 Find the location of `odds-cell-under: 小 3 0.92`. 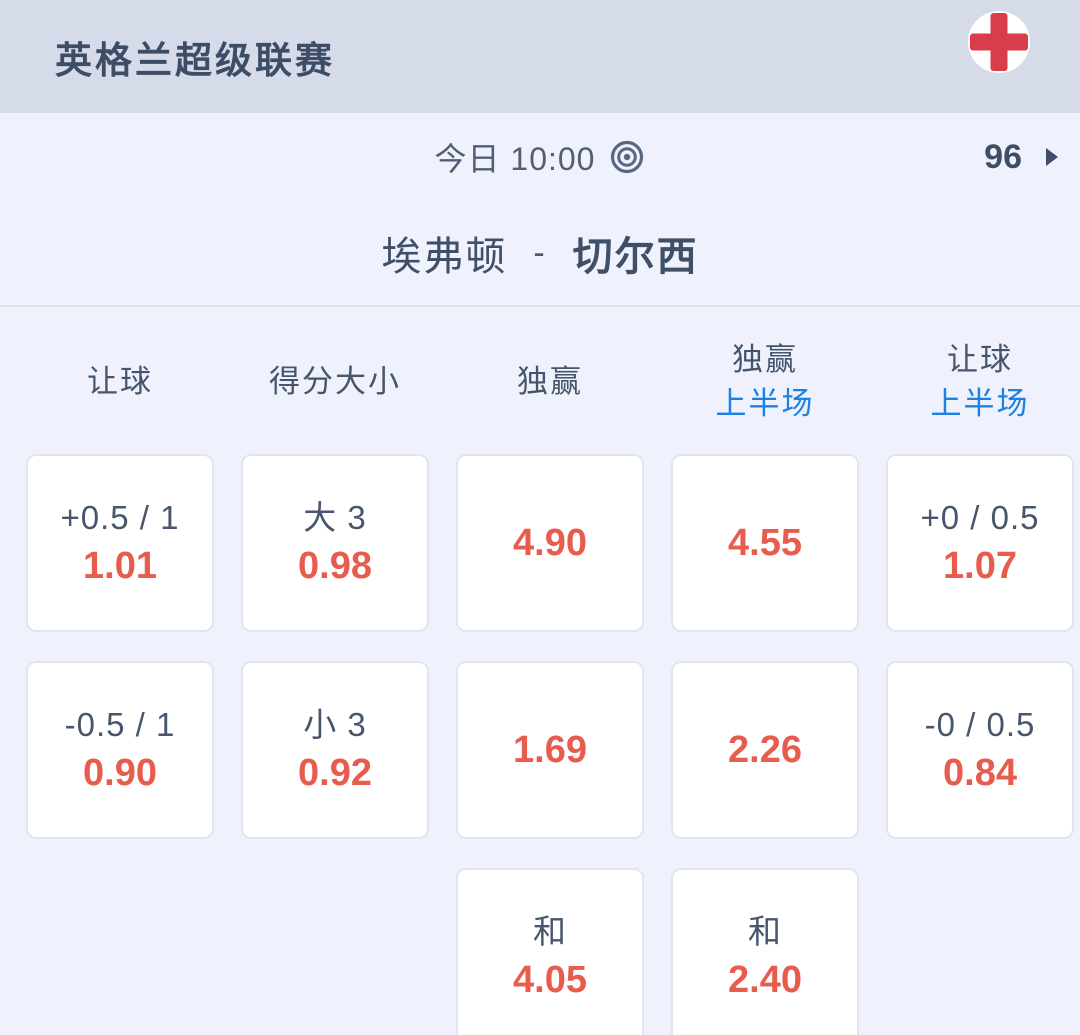

odds-cell-under: 小 3 0.92 is located at coordinates (335, 750).